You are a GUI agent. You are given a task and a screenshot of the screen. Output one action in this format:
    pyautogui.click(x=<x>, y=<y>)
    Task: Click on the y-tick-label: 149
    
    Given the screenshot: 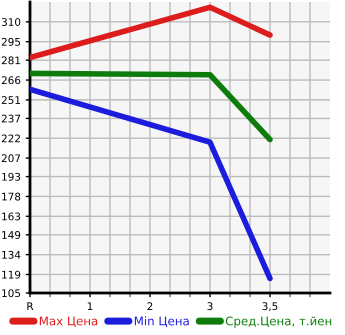 What is the action you would take?
    pyautogui.click(x=11, y=235)
    